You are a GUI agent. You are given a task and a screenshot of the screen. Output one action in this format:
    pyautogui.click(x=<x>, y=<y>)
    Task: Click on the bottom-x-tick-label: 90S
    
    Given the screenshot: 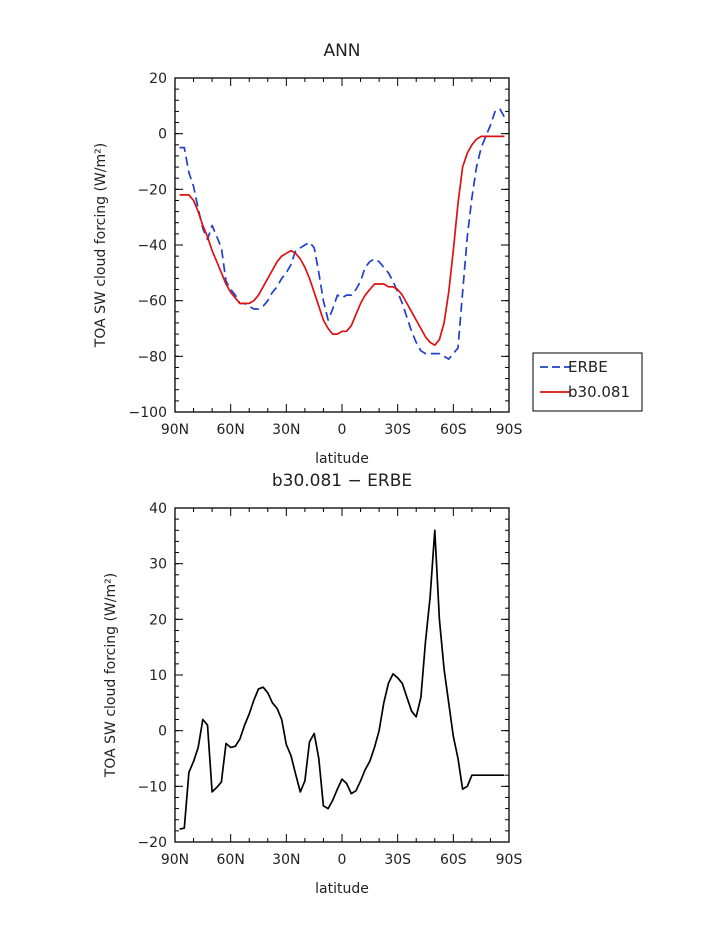 What is the action you would take?
    pyautogui.click(x=509, y=860)
    